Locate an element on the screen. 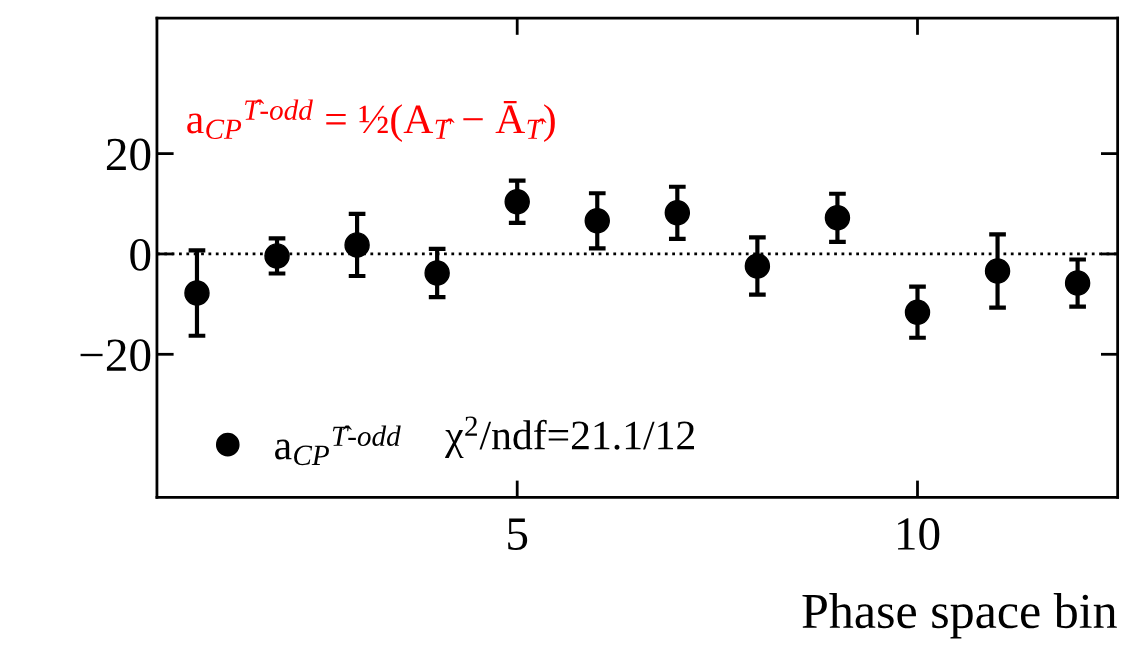 This screenshot has width=1121, height=672. annotation: a$_{CP}$$^{T̂-odd}$ = ½(A$_{T̂}$ − Ā$_{T̂}$) is located at coordinates (371, 120).